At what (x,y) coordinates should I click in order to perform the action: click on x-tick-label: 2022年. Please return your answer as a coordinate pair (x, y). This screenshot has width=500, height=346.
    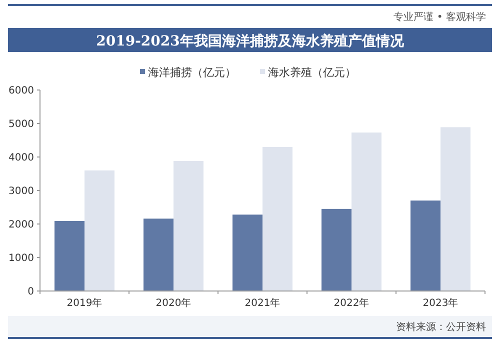
    Looking at the image, I should click on (352, 303).